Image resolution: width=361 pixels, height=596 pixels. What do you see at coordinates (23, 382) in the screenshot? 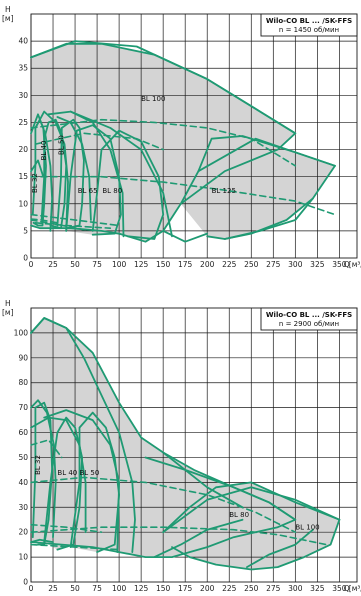
I see `y-tick-label: 80` at bounding box center [23, 382].